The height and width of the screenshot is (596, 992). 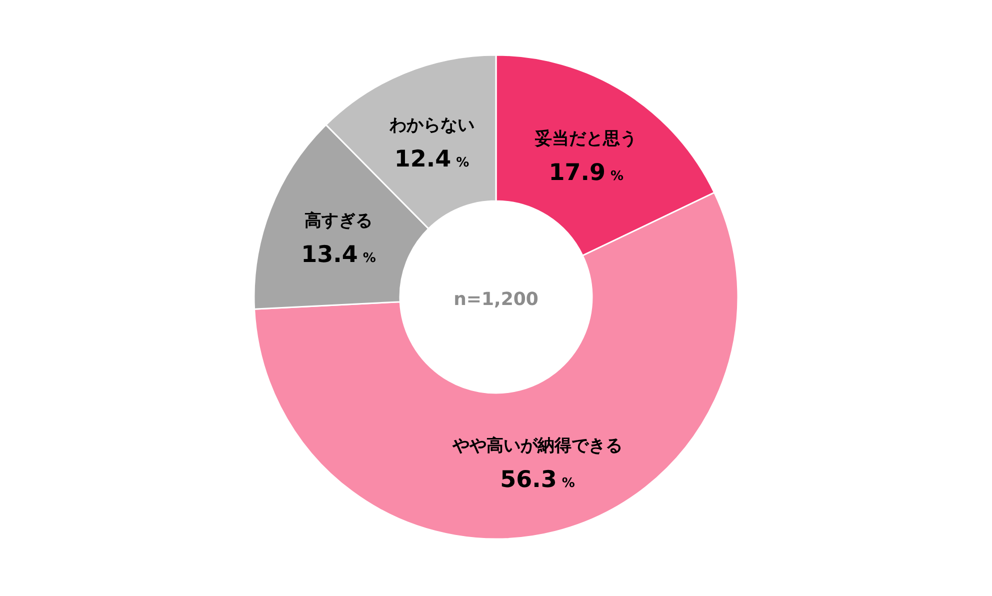 What do you see at coordinates (537, 479) in the screenshot?
I see `data-label: 56.3%` at bounding box center [537, 479].